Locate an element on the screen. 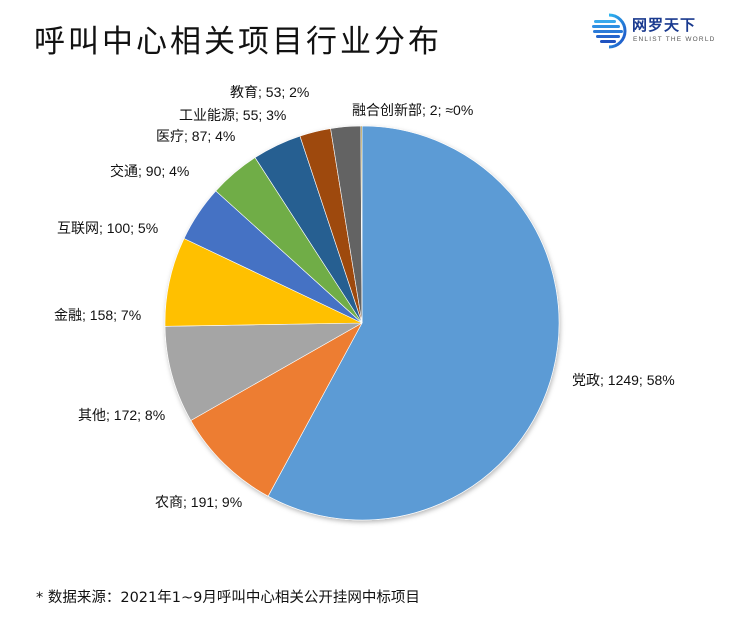 Image resolution: width=730 pixels, height=618 pixels. brand-name: 网罗天下 is located at coordinates (664, 25).